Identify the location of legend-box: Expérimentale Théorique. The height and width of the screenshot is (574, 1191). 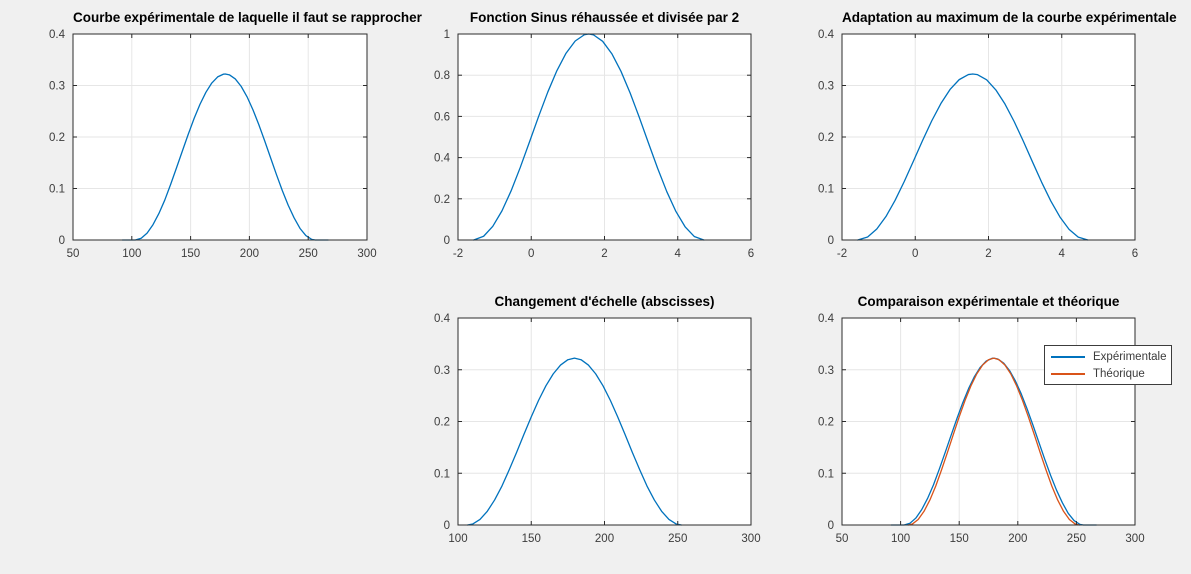
(1108, 365).